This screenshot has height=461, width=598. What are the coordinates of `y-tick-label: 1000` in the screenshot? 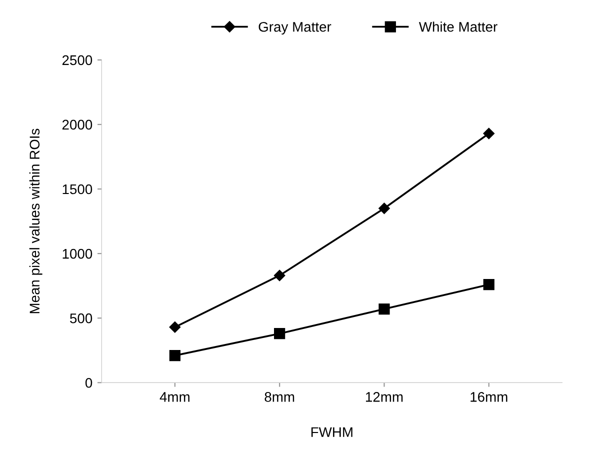 It's located at (77, 253).